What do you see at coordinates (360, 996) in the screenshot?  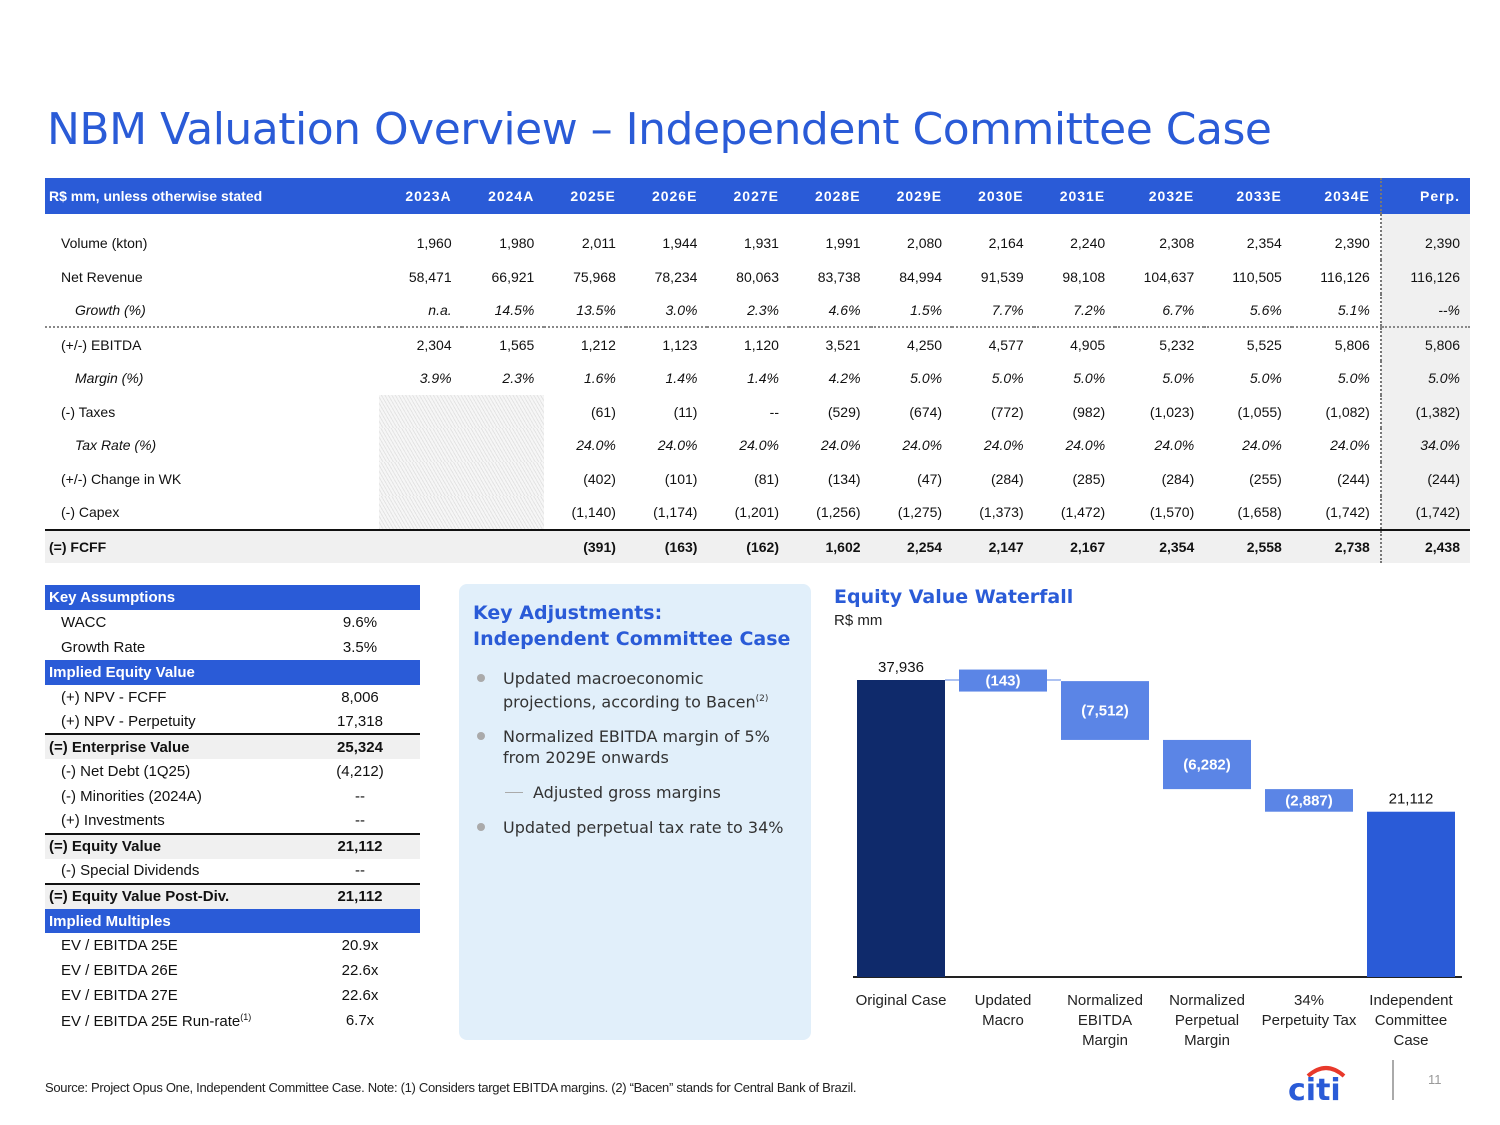 I see `assumption-value: 22.6x` at bounding box center [360, 996].